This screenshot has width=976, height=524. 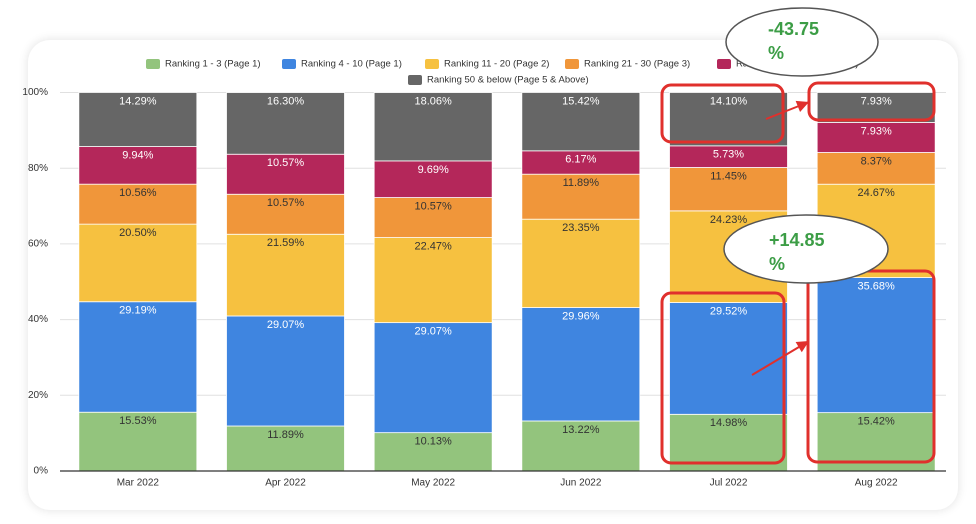 What do you see at coordinates (351, 64) in the screenshot?
I see `legend-label: Ranking 4 - 10 (Page 1)` at bounding box center [351, 64].